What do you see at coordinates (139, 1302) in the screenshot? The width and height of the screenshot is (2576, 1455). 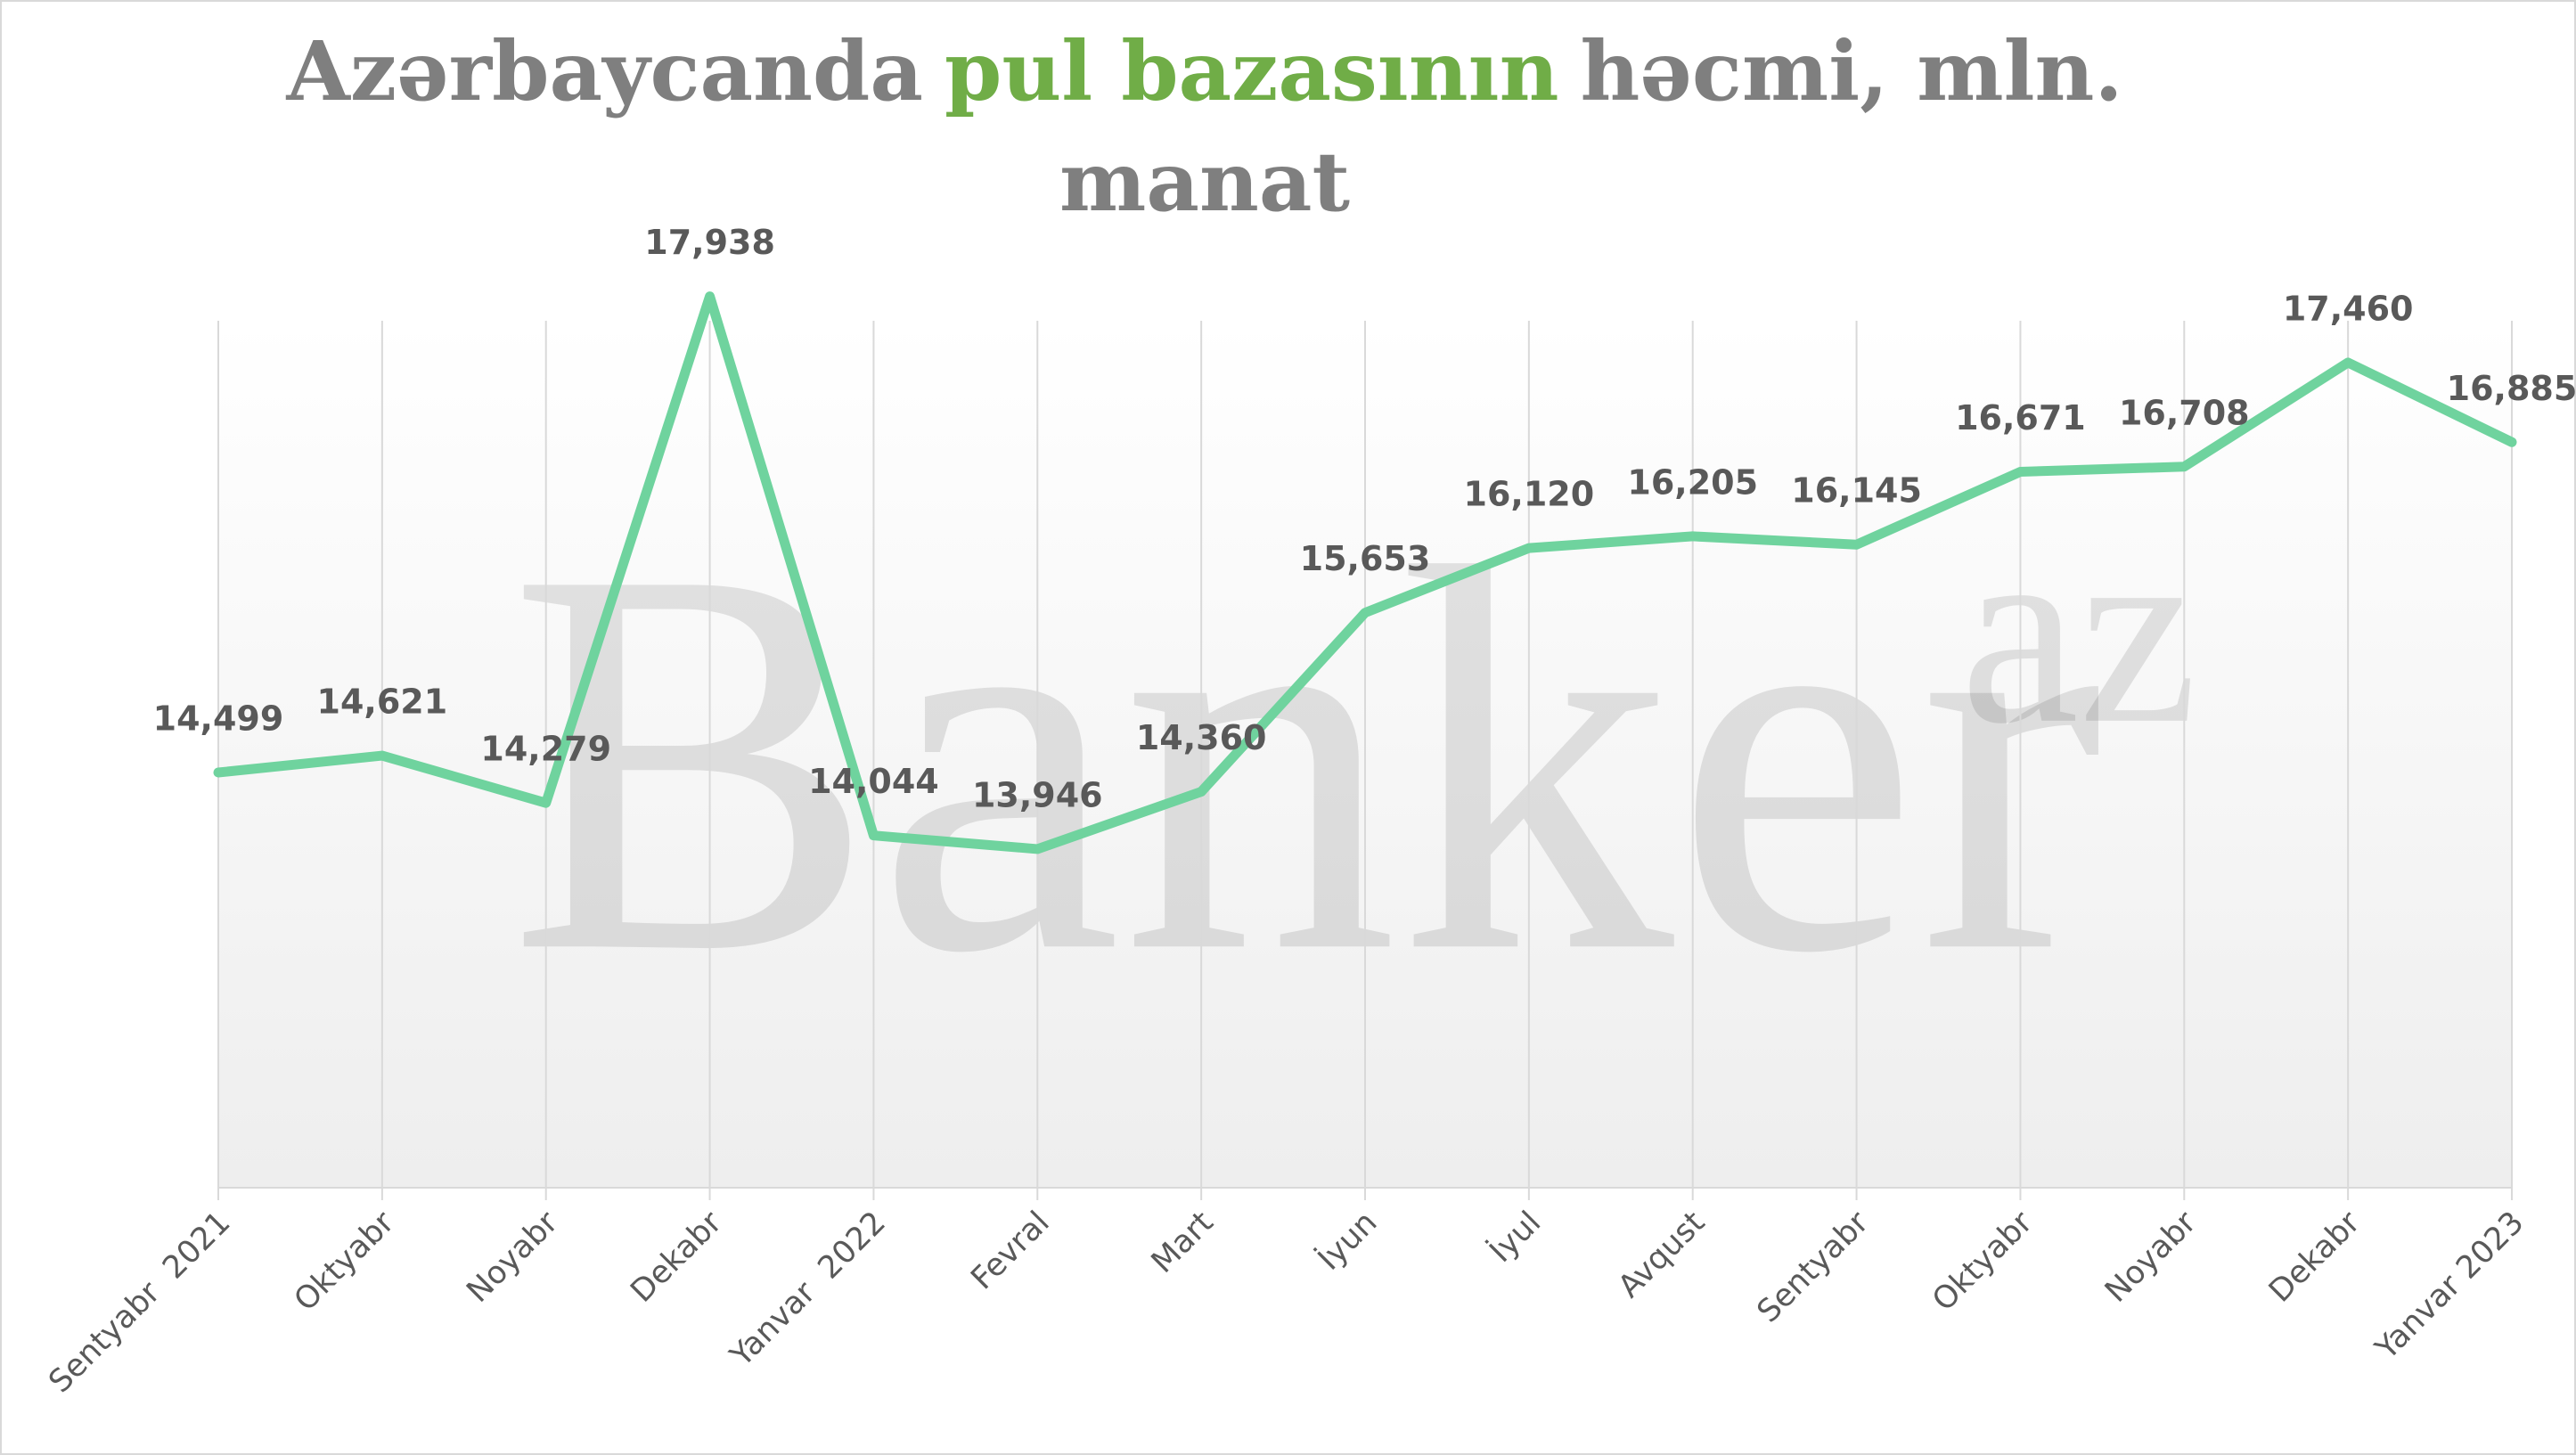 I see `x-tick-label: Sentyabr 2021` at bounding box center [139, 1302].